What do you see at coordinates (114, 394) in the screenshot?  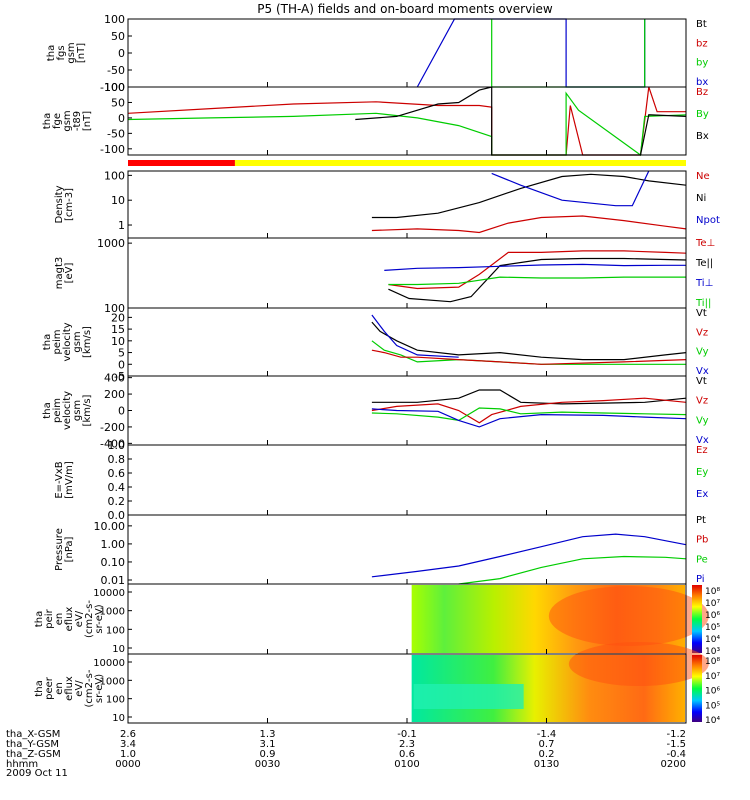 I see `y-tick-label: 200` at bounding box center [114, 394].